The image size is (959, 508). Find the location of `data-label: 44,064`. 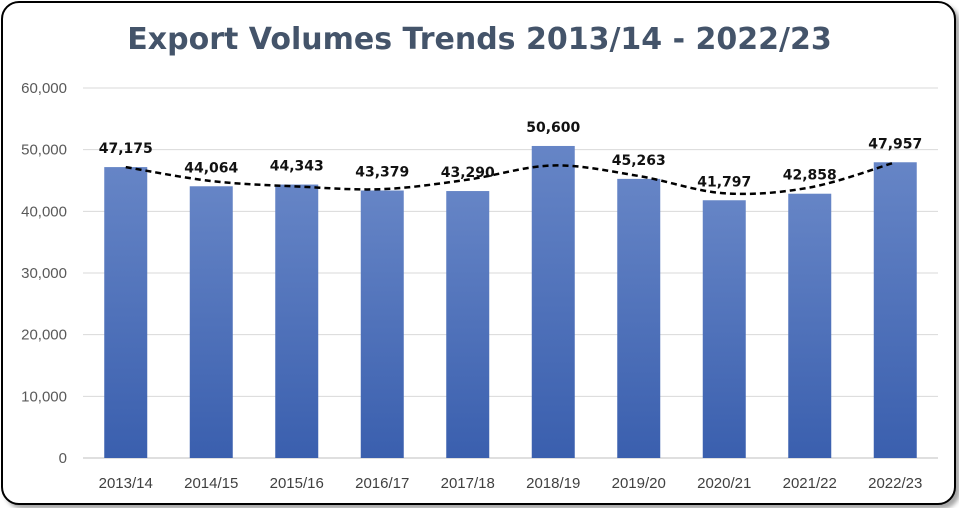

data-label: 44,064 is located at coordinates (211, 168).